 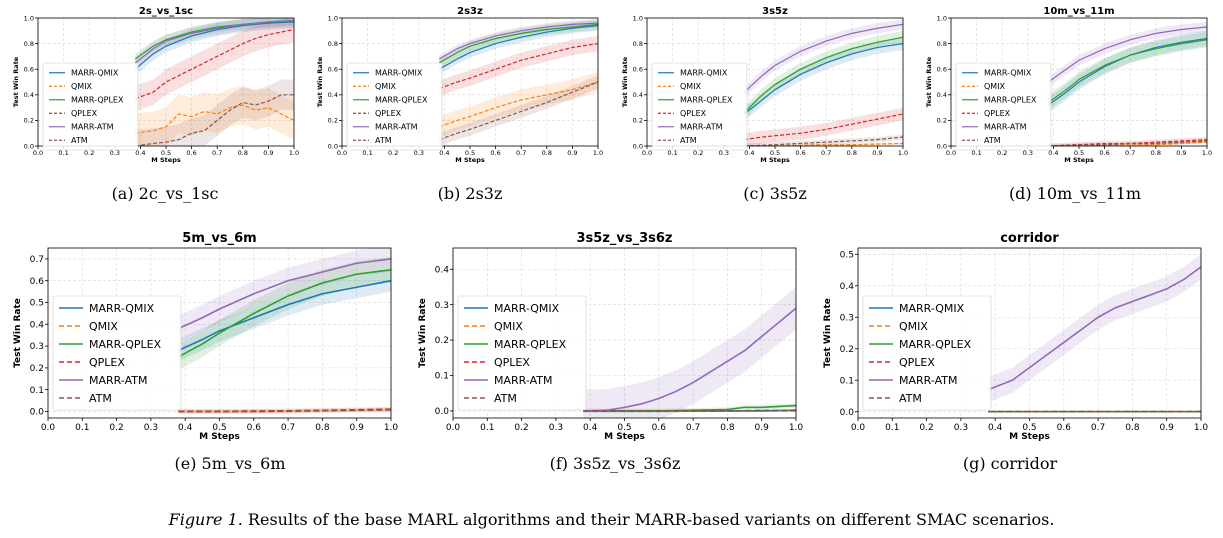 I want to click on y-tick-label: 0.8, so click(x=638, y=44).